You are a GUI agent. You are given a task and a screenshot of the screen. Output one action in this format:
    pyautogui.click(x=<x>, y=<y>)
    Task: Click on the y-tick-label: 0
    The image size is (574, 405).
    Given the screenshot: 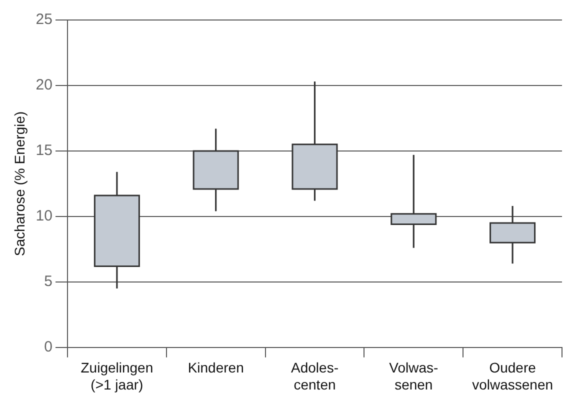 What is the action you would take?
    pyautogui.click(x=48, y=347)
    